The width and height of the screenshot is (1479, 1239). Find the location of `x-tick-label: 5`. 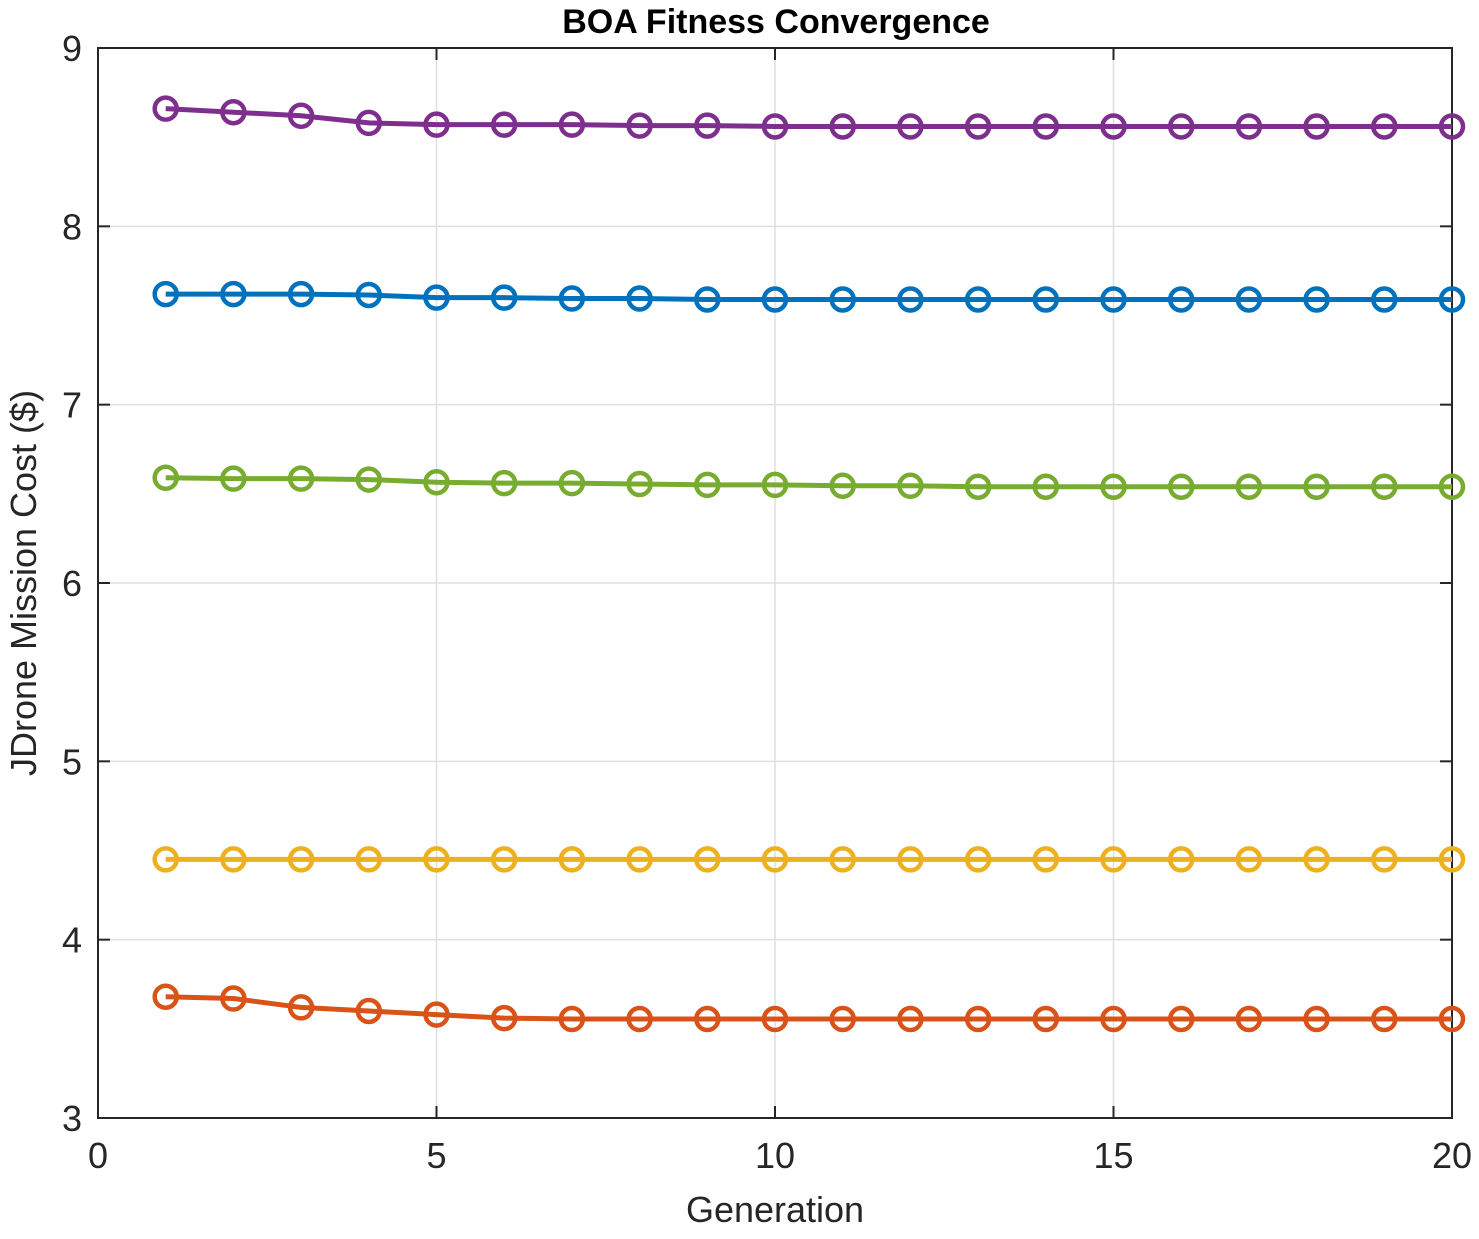

x-tick-label: 5 is located at coordinates (436, 1155).